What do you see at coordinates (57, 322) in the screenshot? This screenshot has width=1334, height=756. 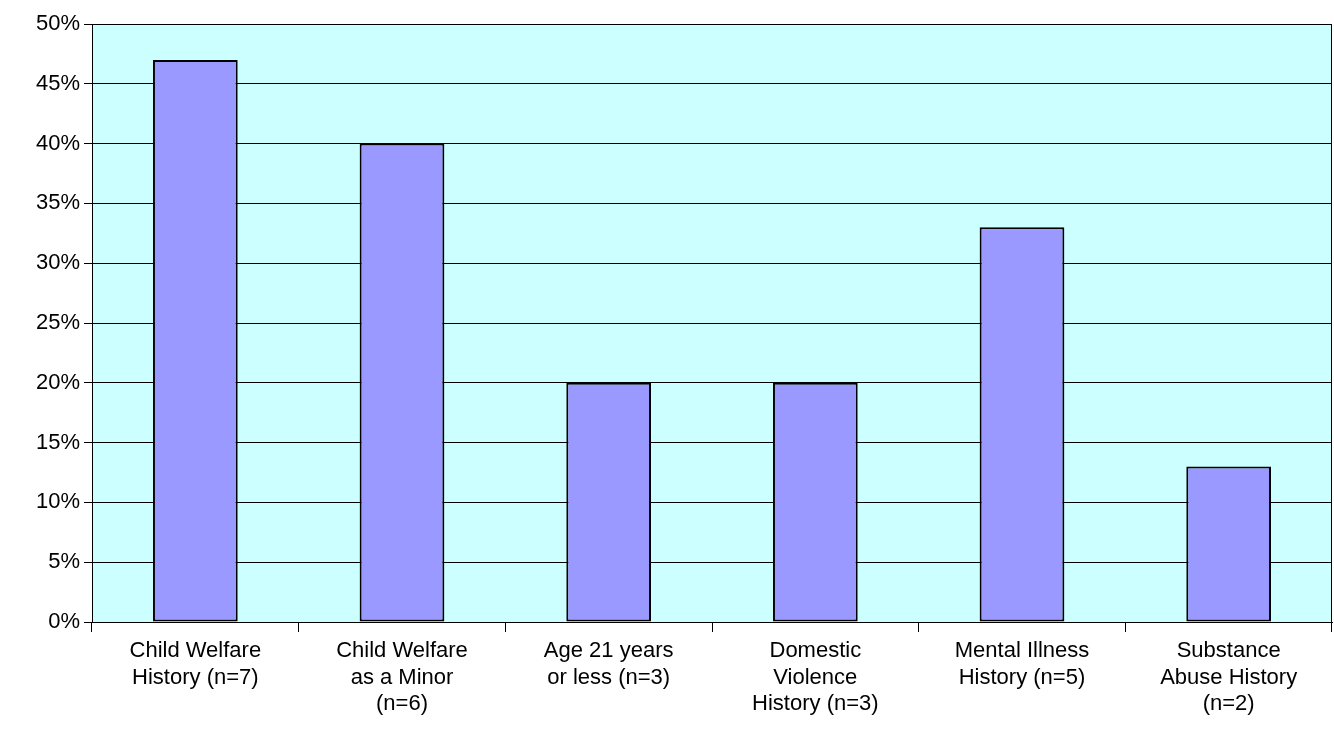 I see `y-tick-label: 25%` at bounding box center [57, 322].